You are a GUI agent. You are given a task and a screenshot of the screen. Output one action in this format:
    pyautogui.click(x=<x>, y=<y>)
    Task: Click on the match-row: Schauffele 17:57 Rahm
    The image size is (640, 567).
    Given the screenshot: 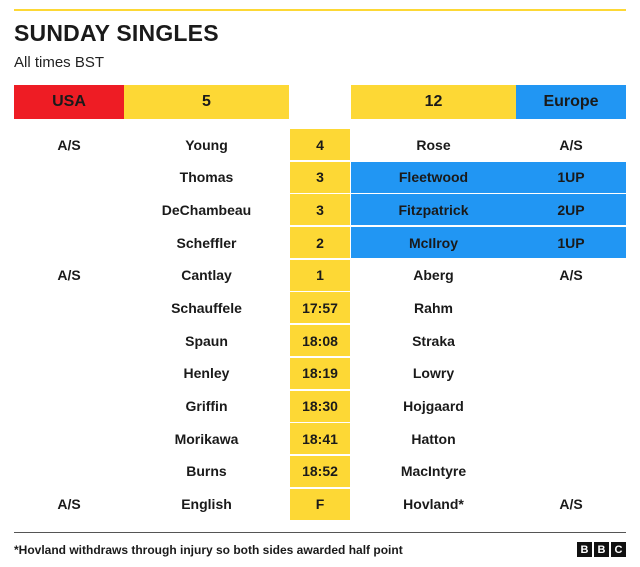 What is the action you would take?
    pyautogui.click(x=320, y=308)
    